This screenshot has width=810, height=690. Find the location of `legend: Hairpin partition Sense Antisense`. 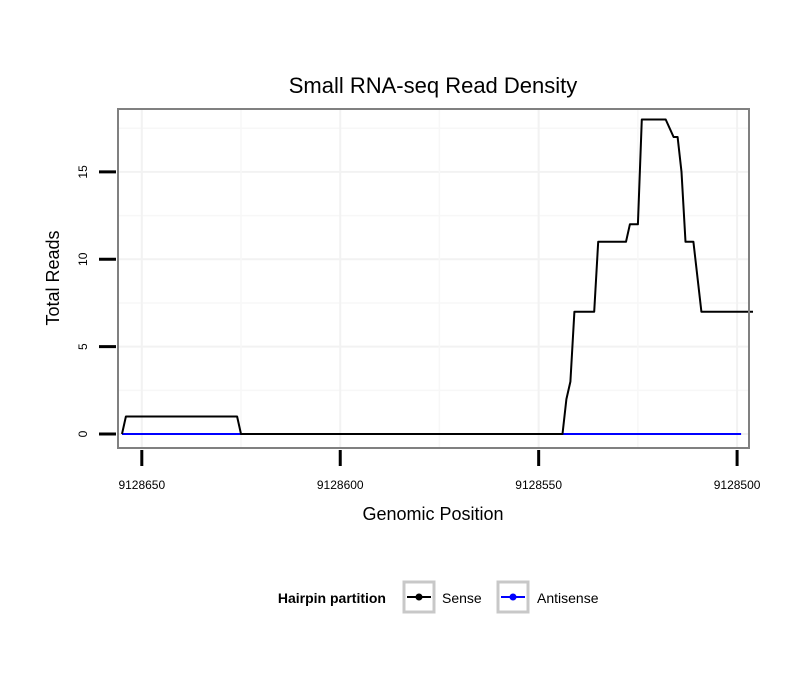

legend: Hairpin partition Sense Antisense is located at coordinates (438, 597).